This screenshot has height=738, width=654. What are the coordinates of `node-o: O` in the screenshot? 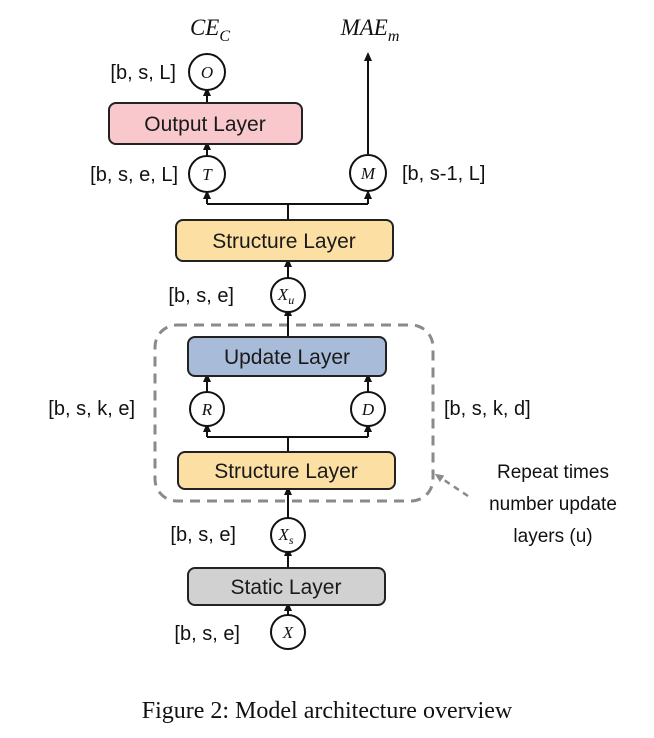 It's located at (207, 72).